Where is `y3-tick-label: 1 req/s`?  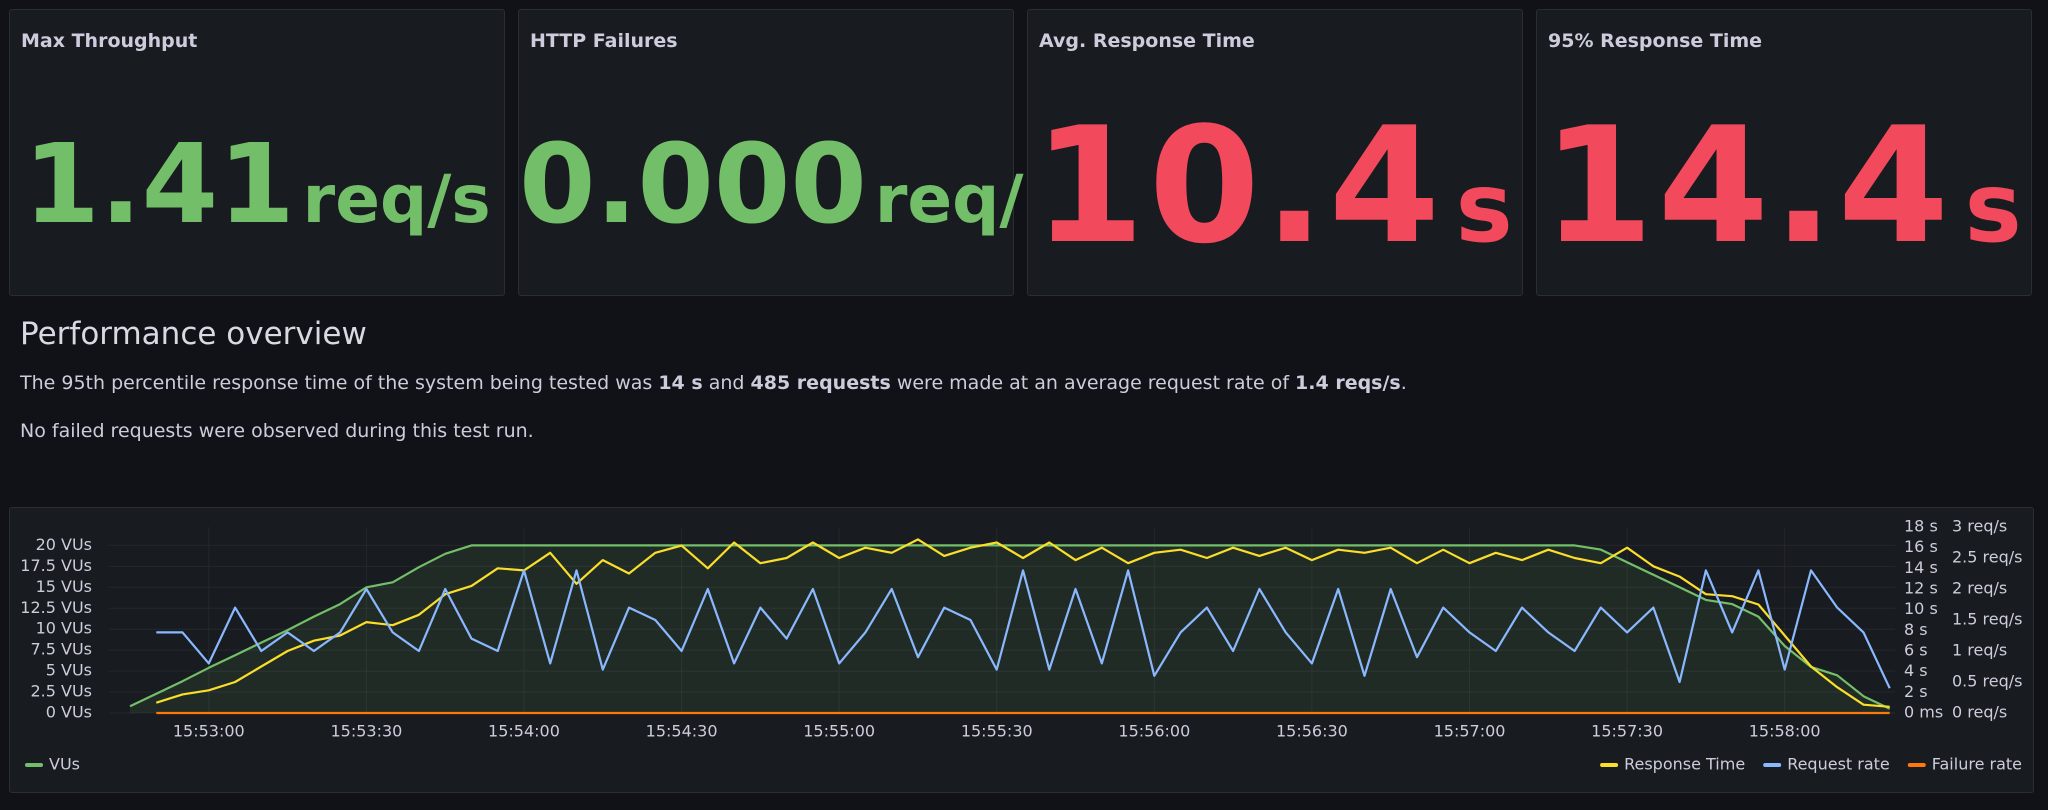
y3-tick-label: 1 req/s is located at coordinates (1979, 650).